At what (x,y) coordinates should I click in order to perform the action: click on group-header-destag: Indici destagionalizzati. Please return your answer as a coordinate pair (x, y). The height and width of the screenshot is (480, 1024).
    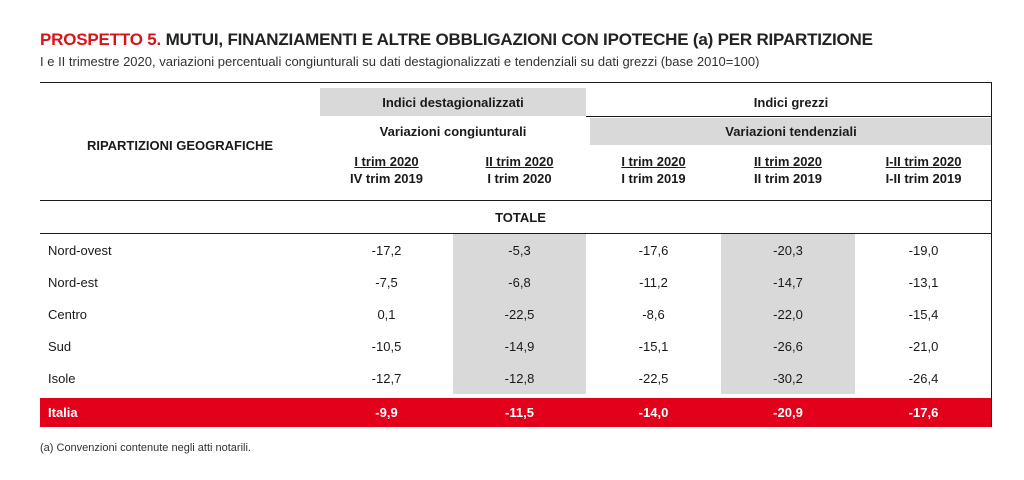
    Looking at the image, I should click on (453, 102).